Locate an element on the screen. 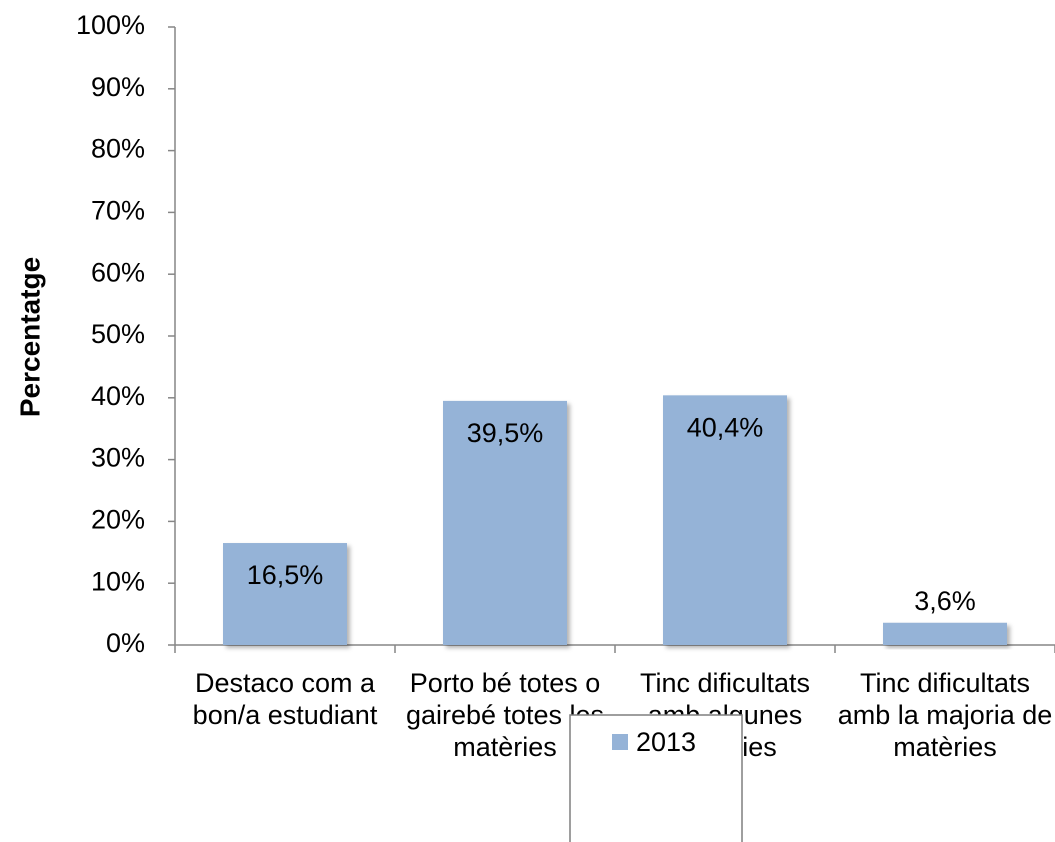 The image size is (1055, 842). x-tick-label-box: Destaco com a bon/a estudiant is located at coordinates (285, 699).